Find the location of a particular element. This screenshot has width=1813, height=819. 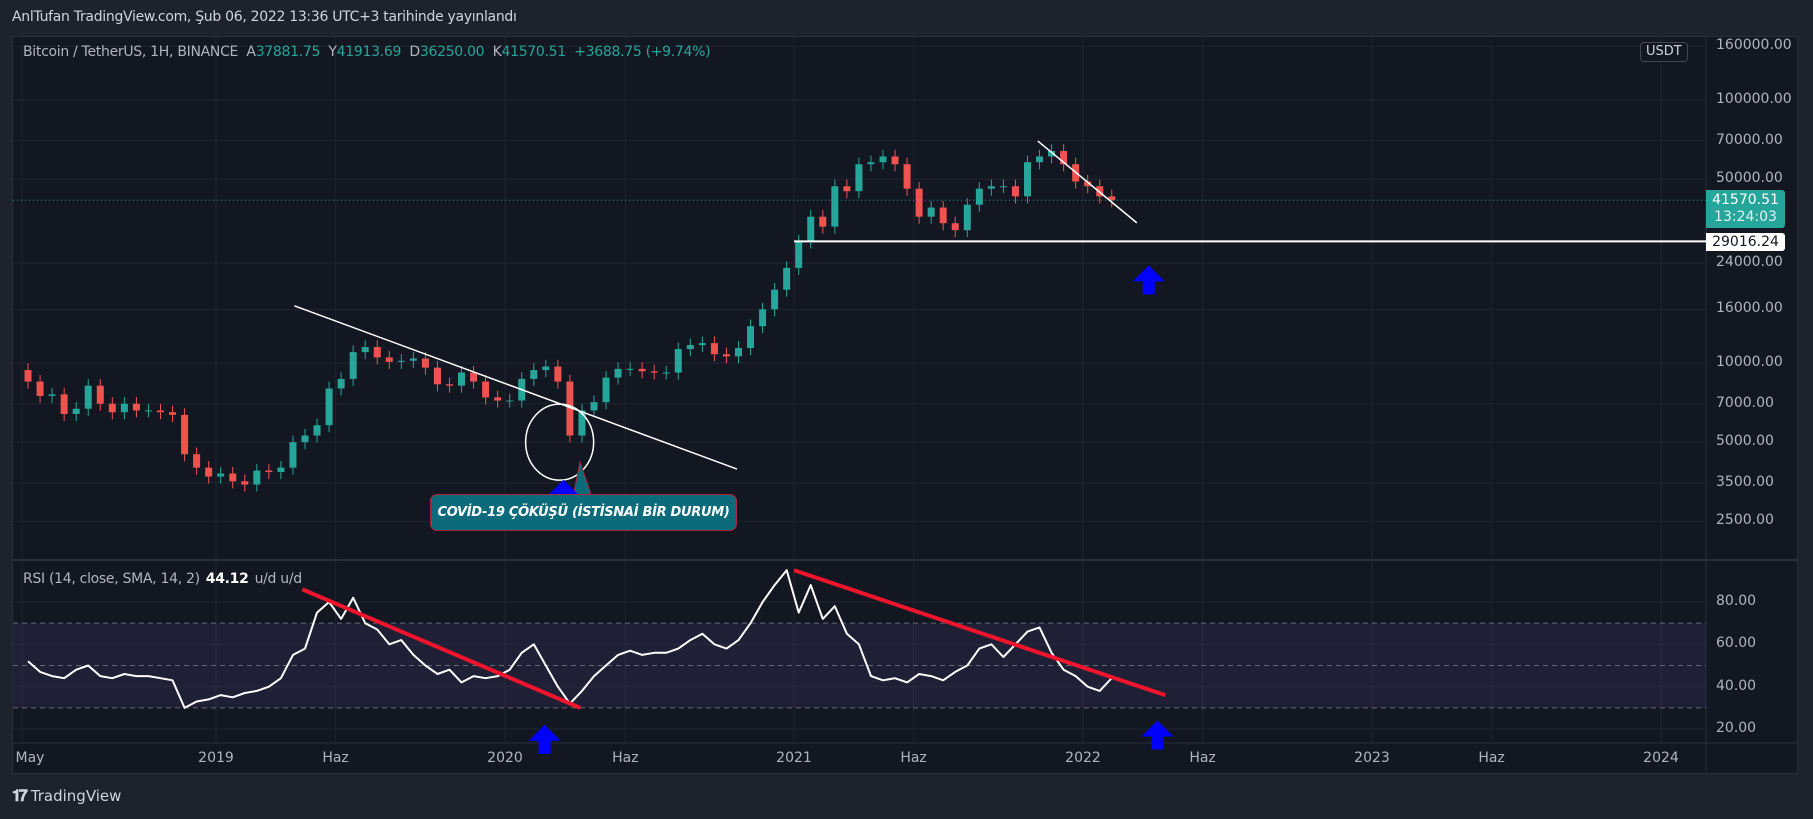

time-tick-label: 2020 is located at coordinates (505, 758).